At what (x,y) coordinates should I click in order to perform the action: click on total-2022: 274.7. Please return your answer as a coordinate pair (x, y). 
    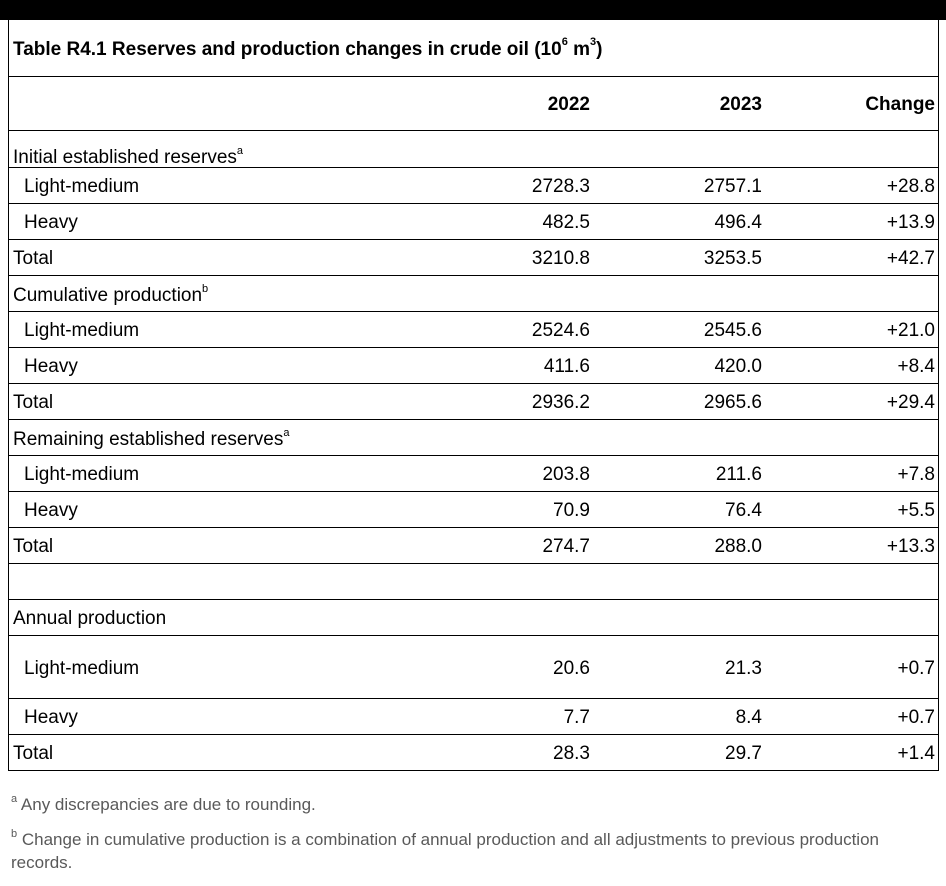
    Looking at the image, I should click on (566, 546).